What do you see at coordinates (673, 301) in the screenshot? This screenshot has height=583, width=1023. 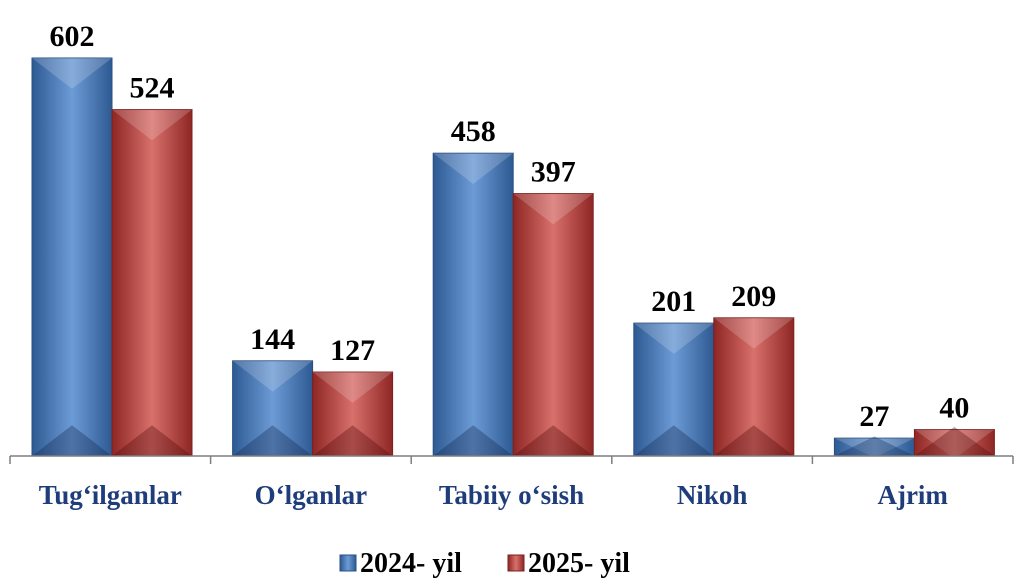 I see `data-label: 201` at bounding box center [673, 301].